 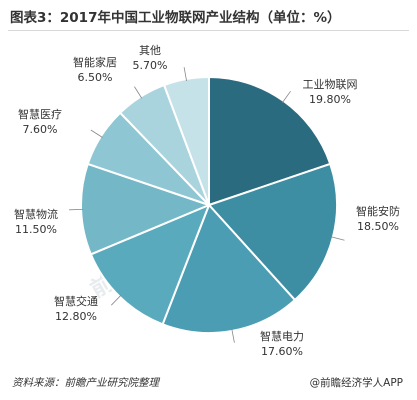 What do you see at coordinates (36, 229) in the screenshot?
I see `slice-value-label: 11.50%` at bounding box center [36, 229].